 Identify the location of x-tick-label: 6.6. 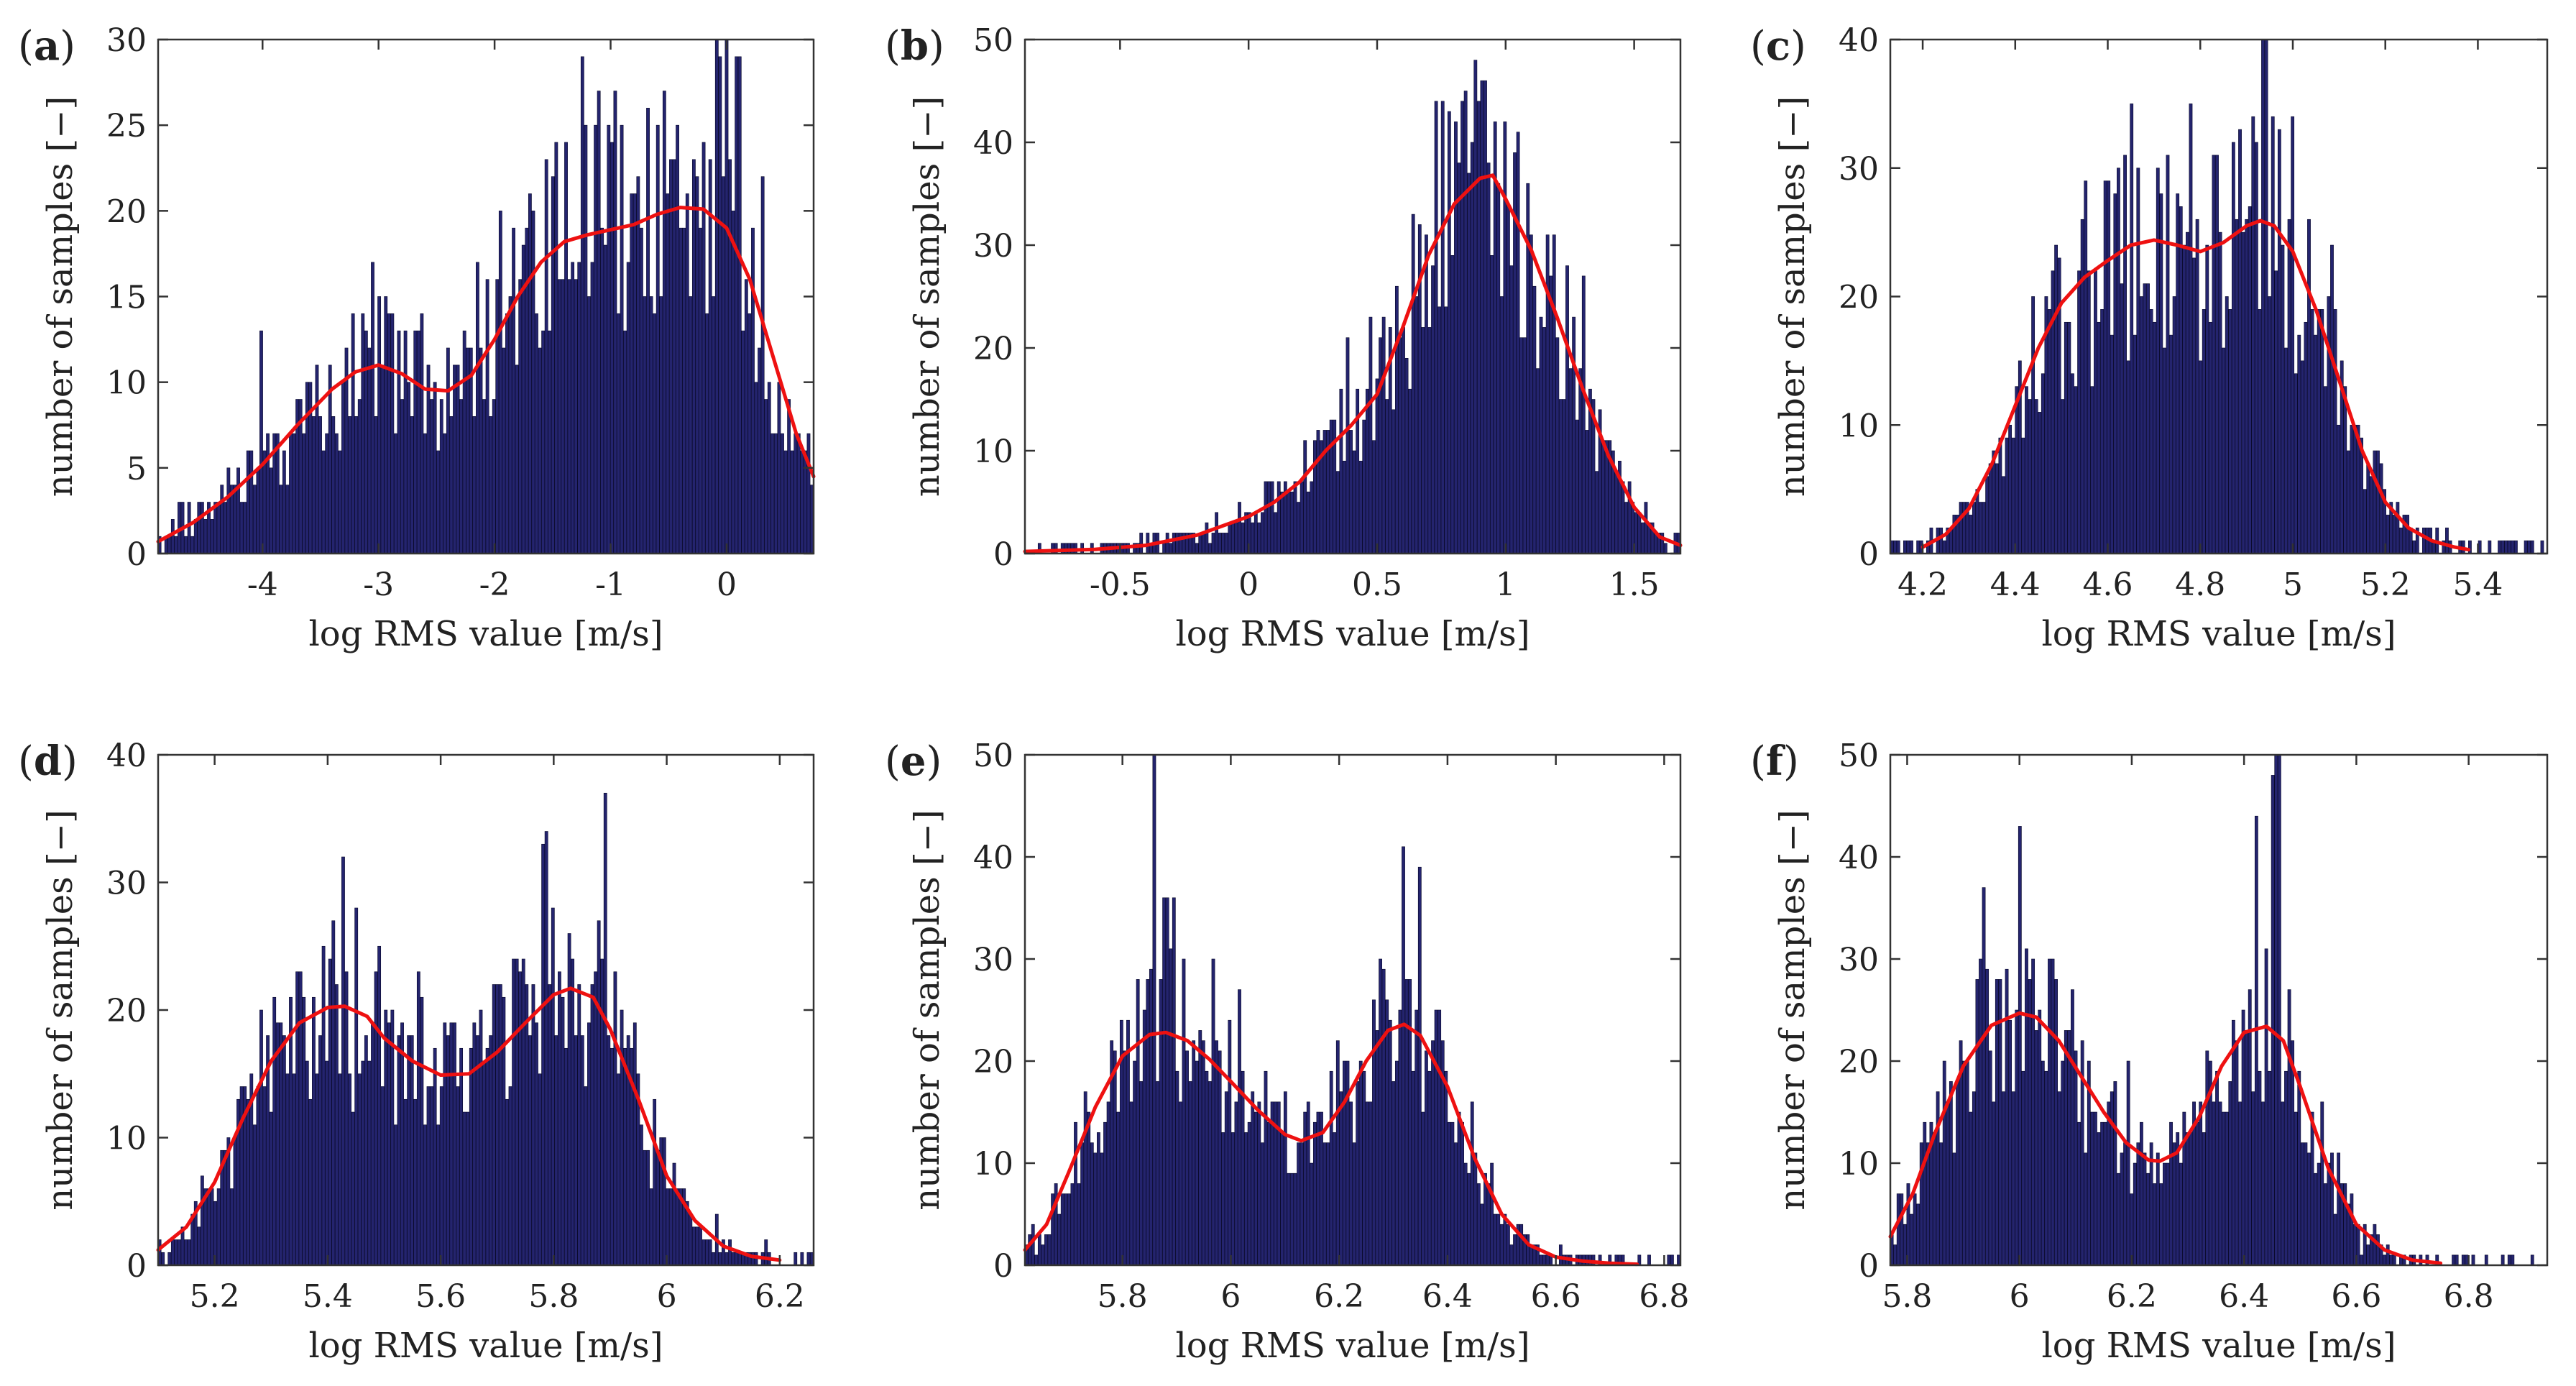
(2356, 1296).